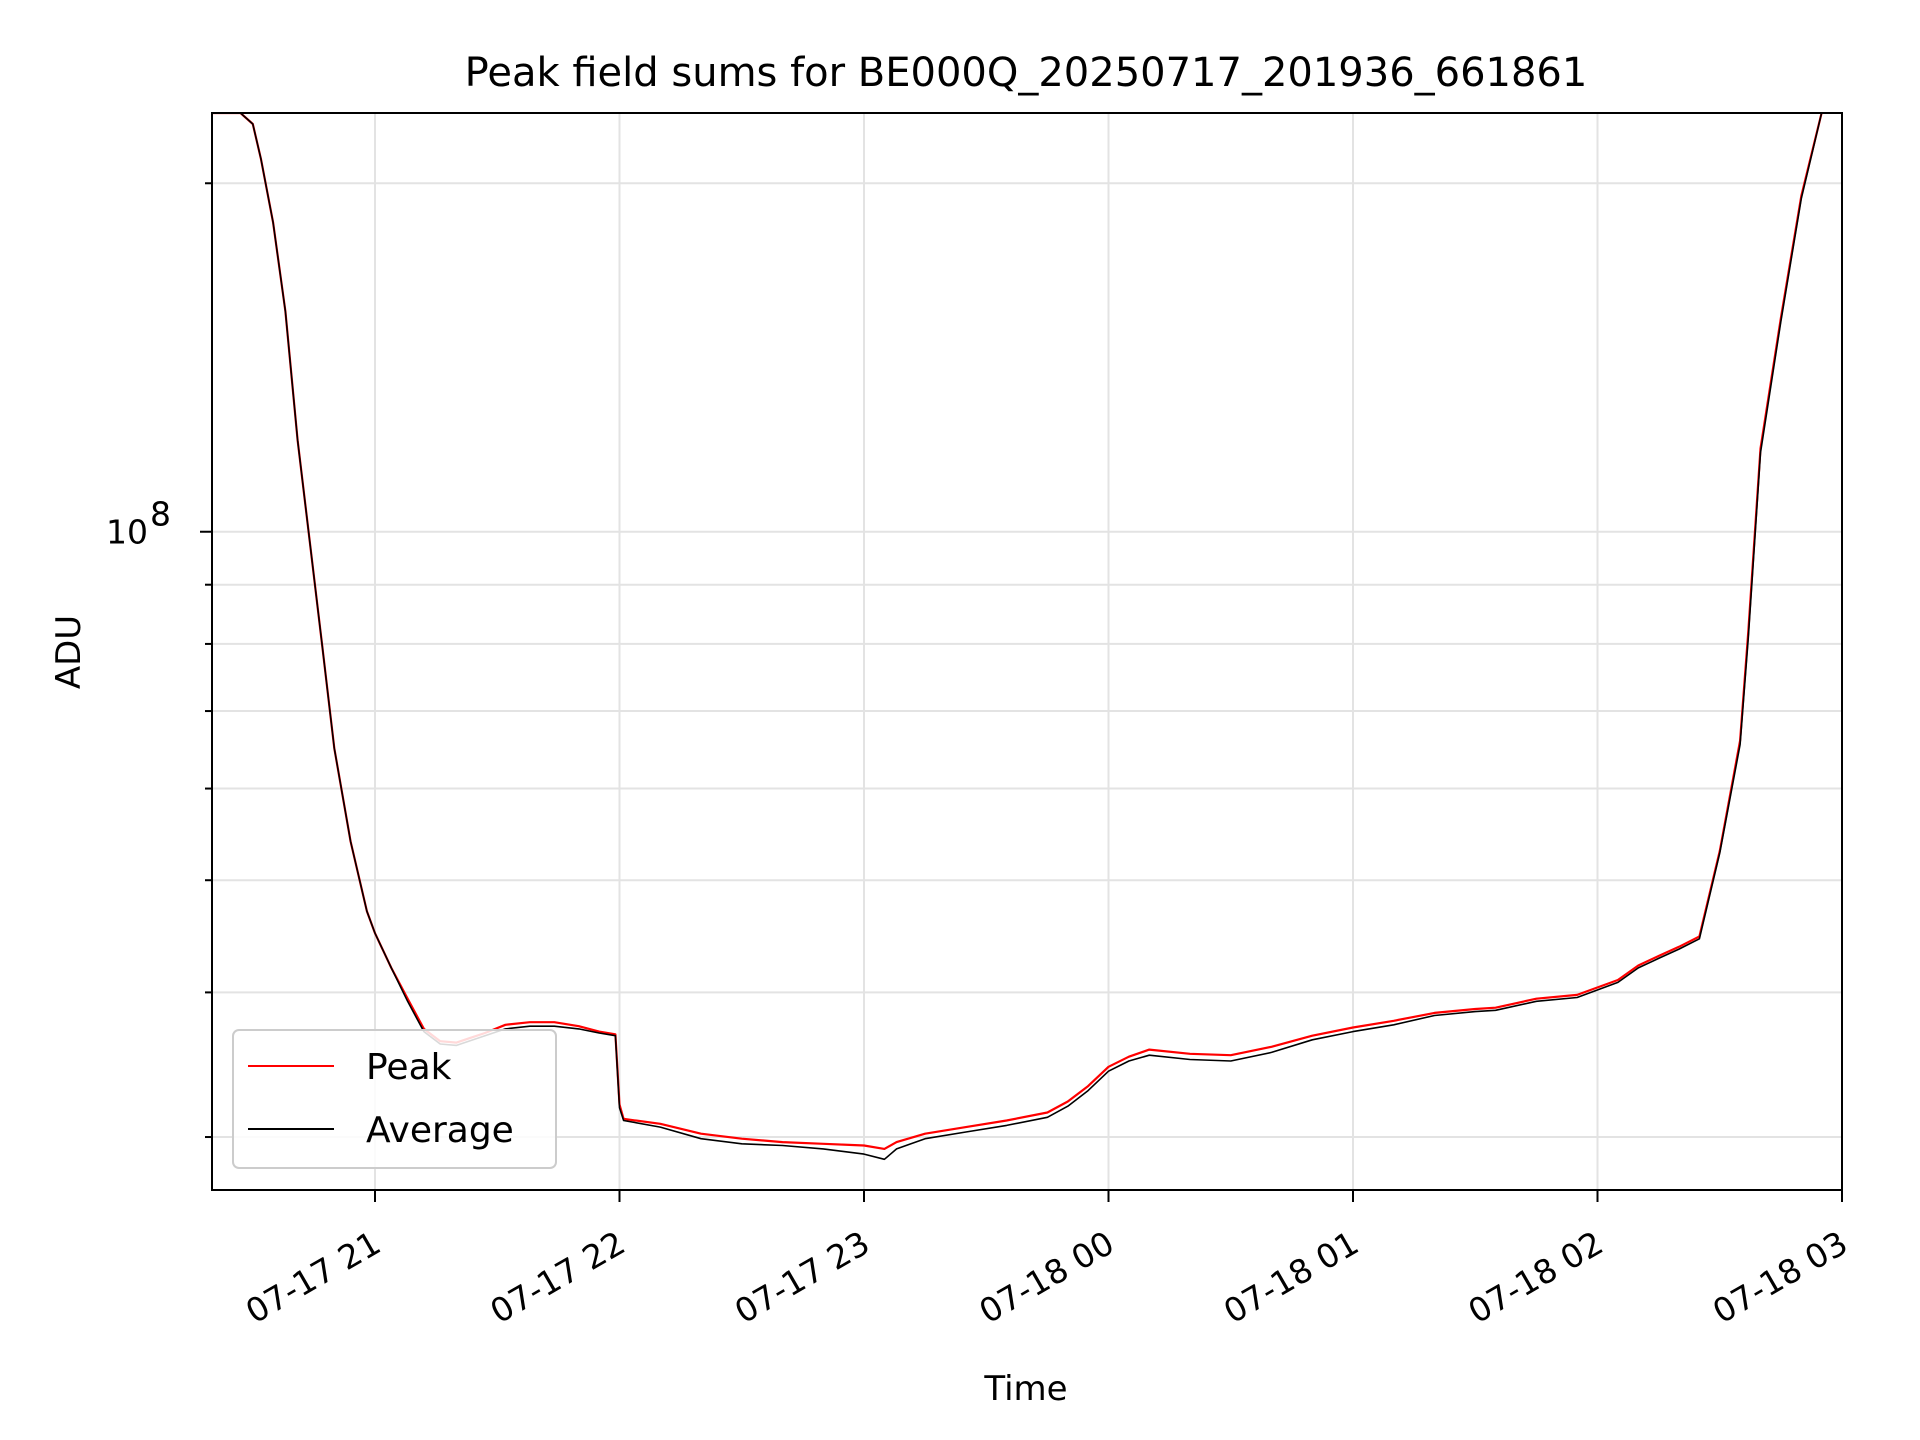 This screenshot has height=1440, width=1920. Describe the element at coordinates (159, 660) in the screenshot. I see `y-axis: 10 8` at that location.